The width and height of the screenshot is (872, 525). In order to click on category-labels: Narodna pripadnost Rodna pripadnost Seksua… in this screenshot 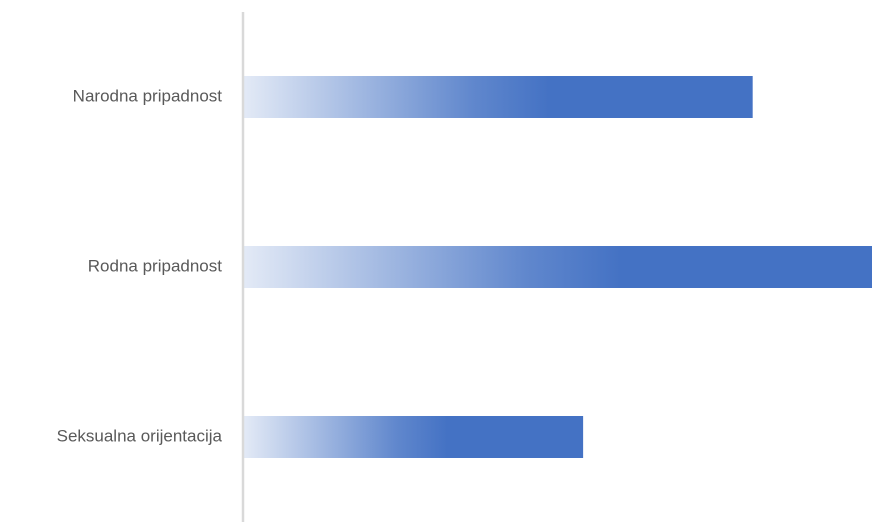, I will do `click(140, 265)`.